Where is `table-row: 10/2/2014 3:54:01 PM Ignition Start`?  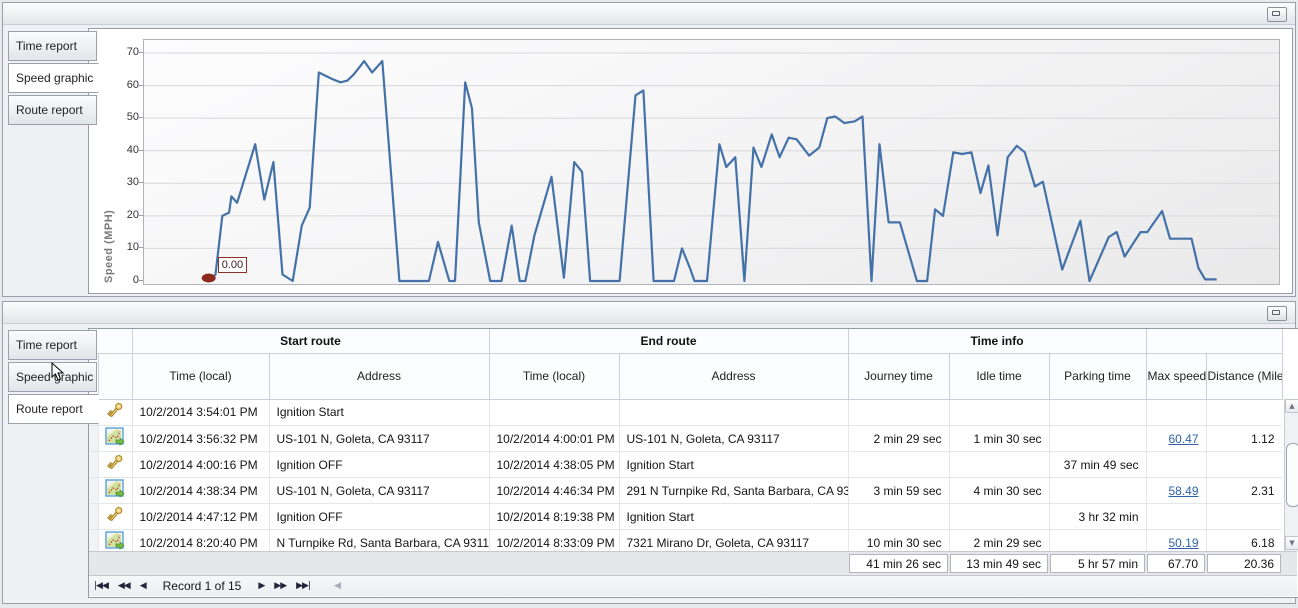 table-row: 10/2/2014 3:54:01 PM Ignition Start is located at coordinates (685, 412).